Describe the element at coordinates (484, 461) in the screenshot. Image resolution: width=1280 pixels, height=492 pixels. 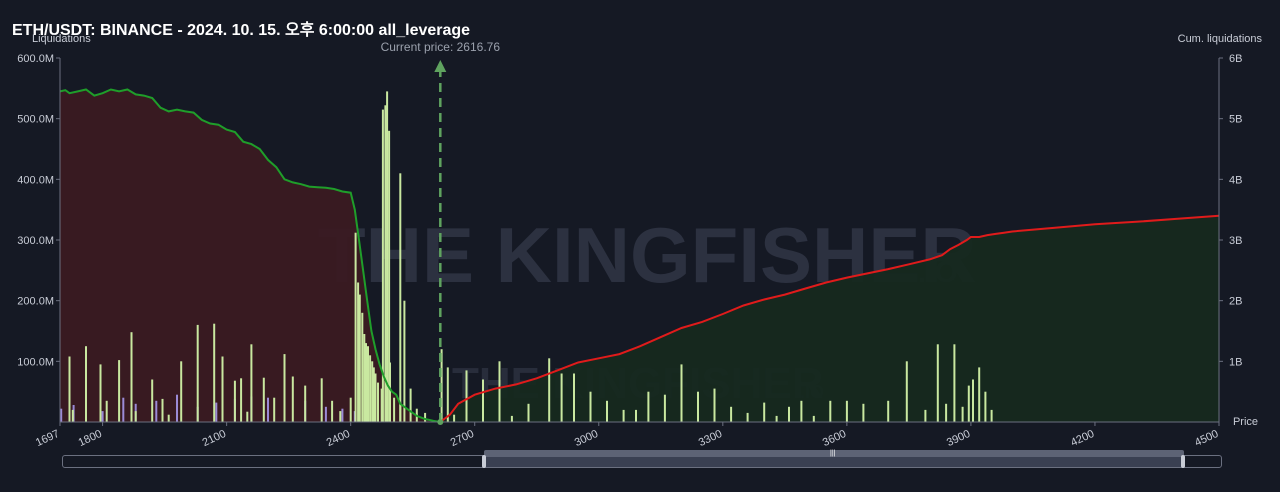
I see `range-handle-left` at that location.